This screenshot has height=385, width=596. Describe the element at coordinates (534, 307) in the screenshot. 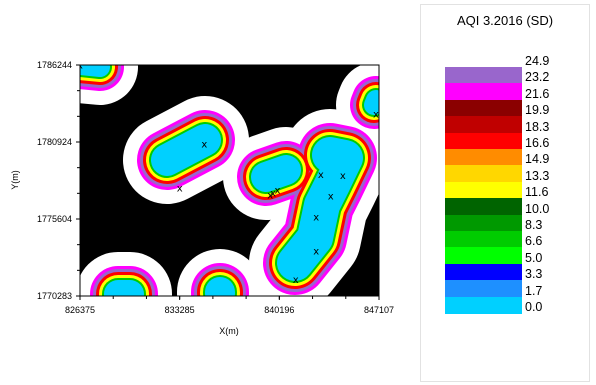

I see `legend-label: 0.0` at that location.